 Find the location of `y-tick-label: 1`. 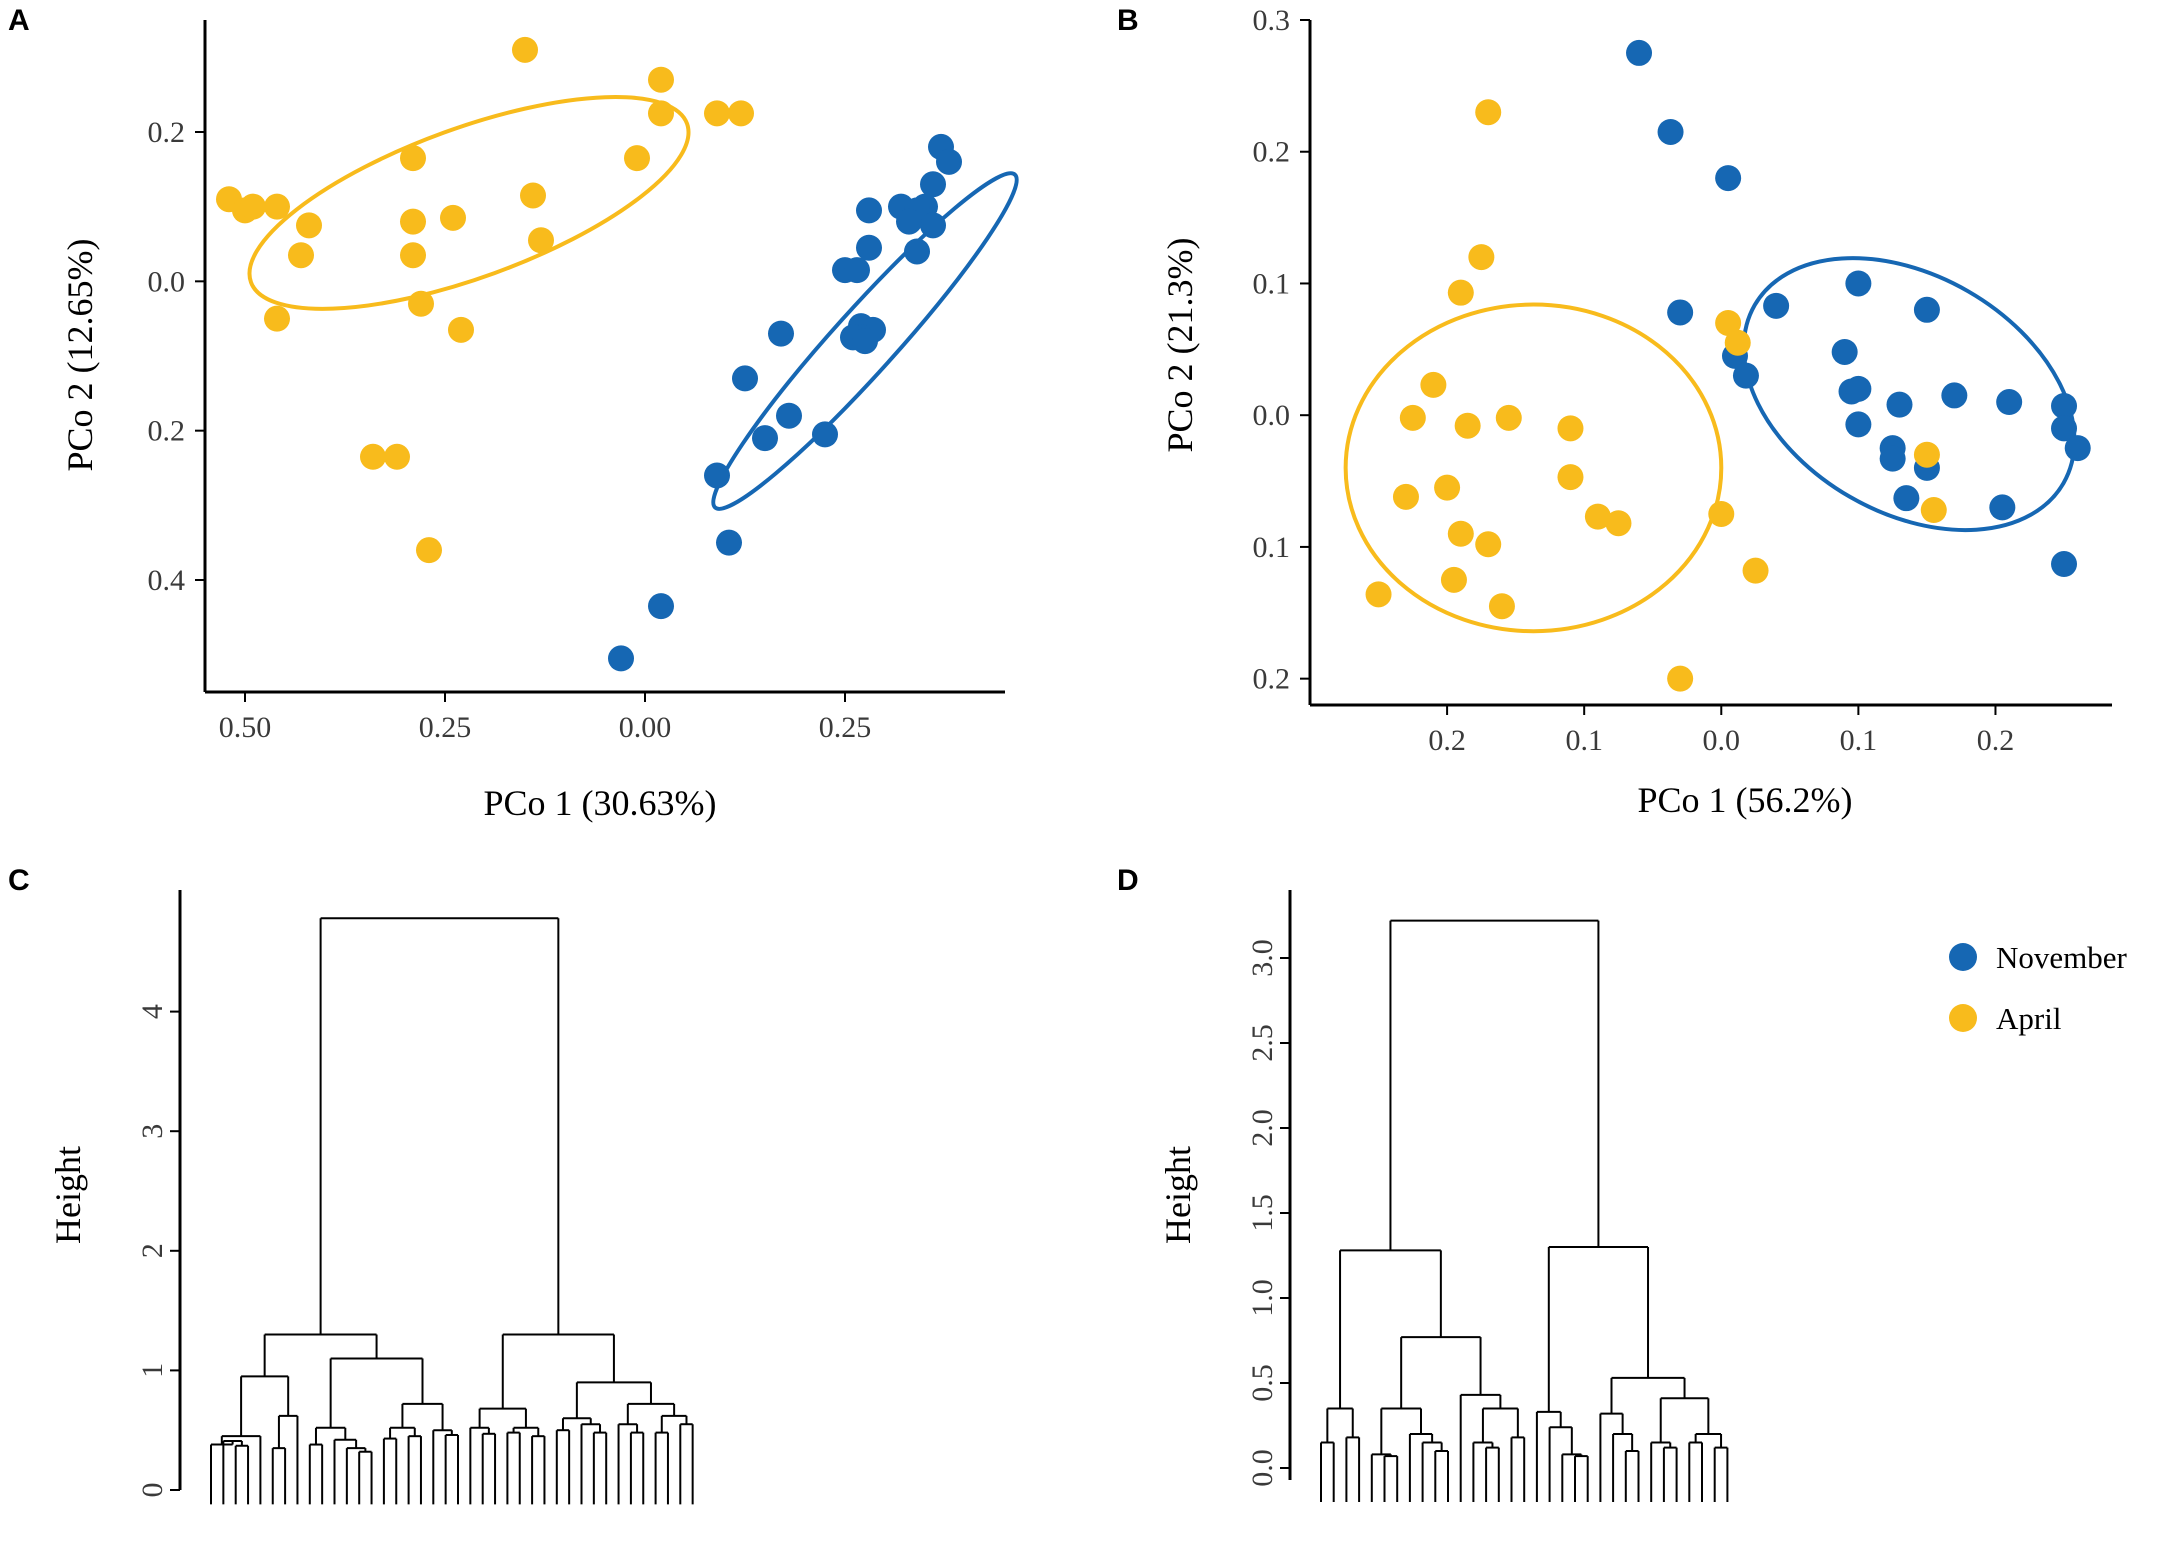

y-tick-label: 1 is located at coordinates (152, 1370).